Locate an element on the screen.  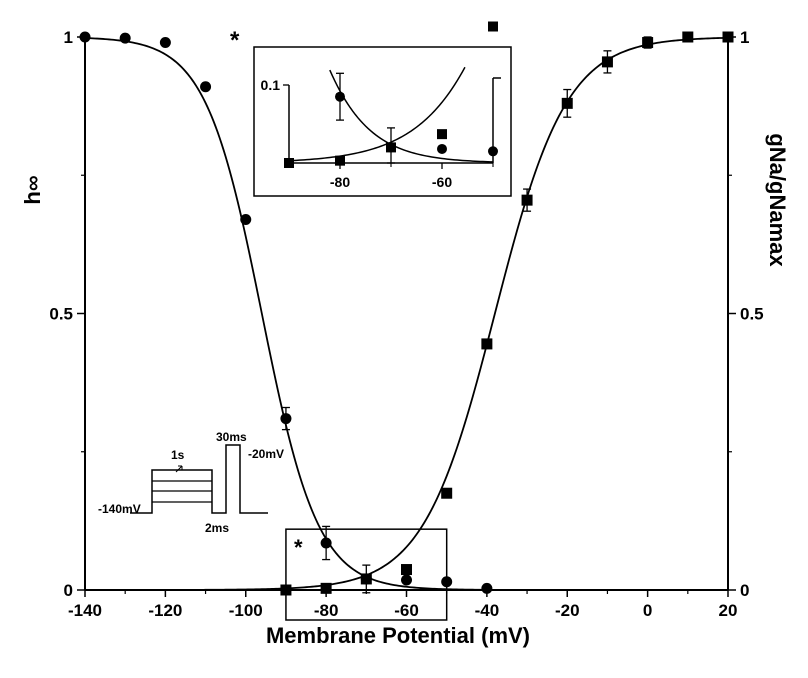
x-tick-label: -100 is located at coordinates (246, 610).